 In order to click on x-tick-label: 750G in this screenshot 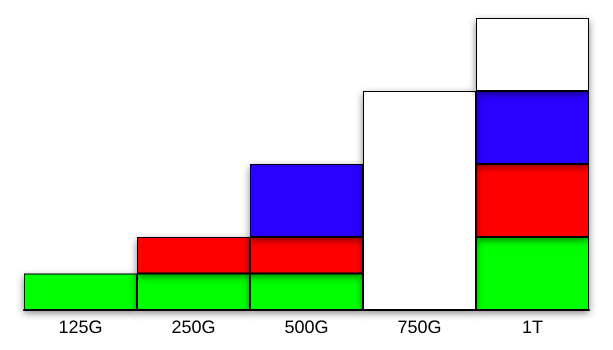, I will do `click(419, 327)`.